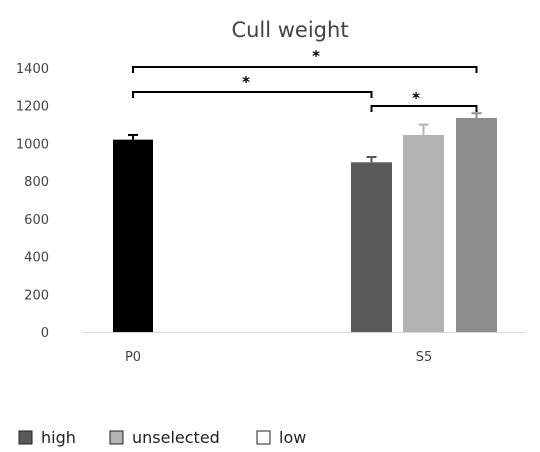  What do you see at coordinates (371, 247) in the screenshot?
I see `bar-high` at bounding box center [371, 247].